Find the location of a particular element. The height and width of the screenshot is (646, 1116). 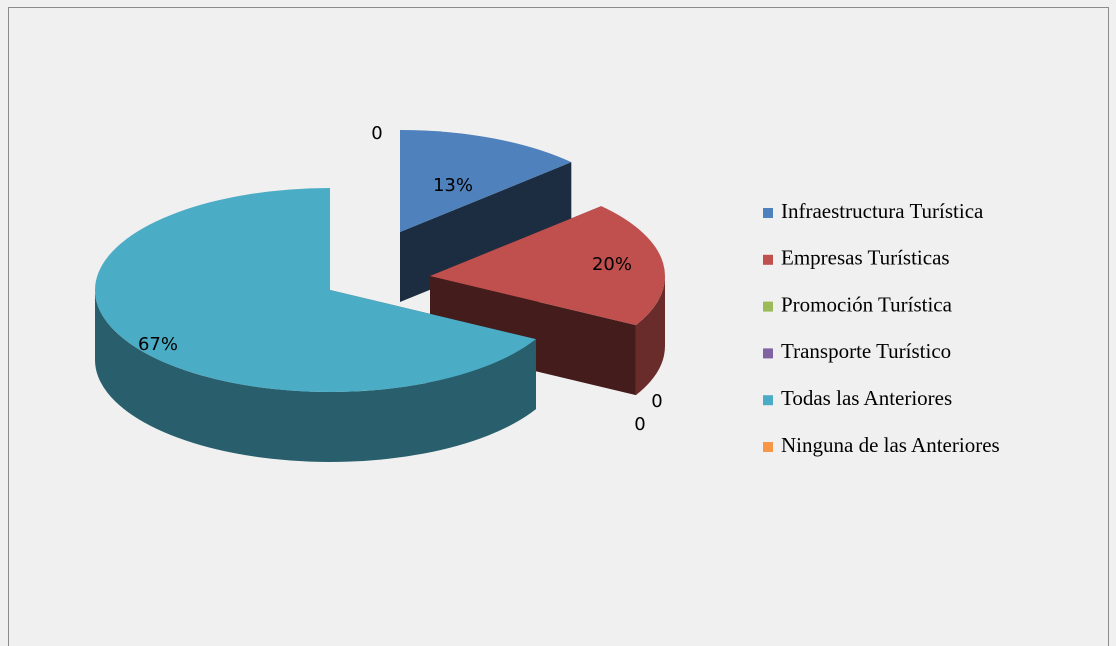

legend-label: Empresas Turísticas is located at coordinates (865, 258).